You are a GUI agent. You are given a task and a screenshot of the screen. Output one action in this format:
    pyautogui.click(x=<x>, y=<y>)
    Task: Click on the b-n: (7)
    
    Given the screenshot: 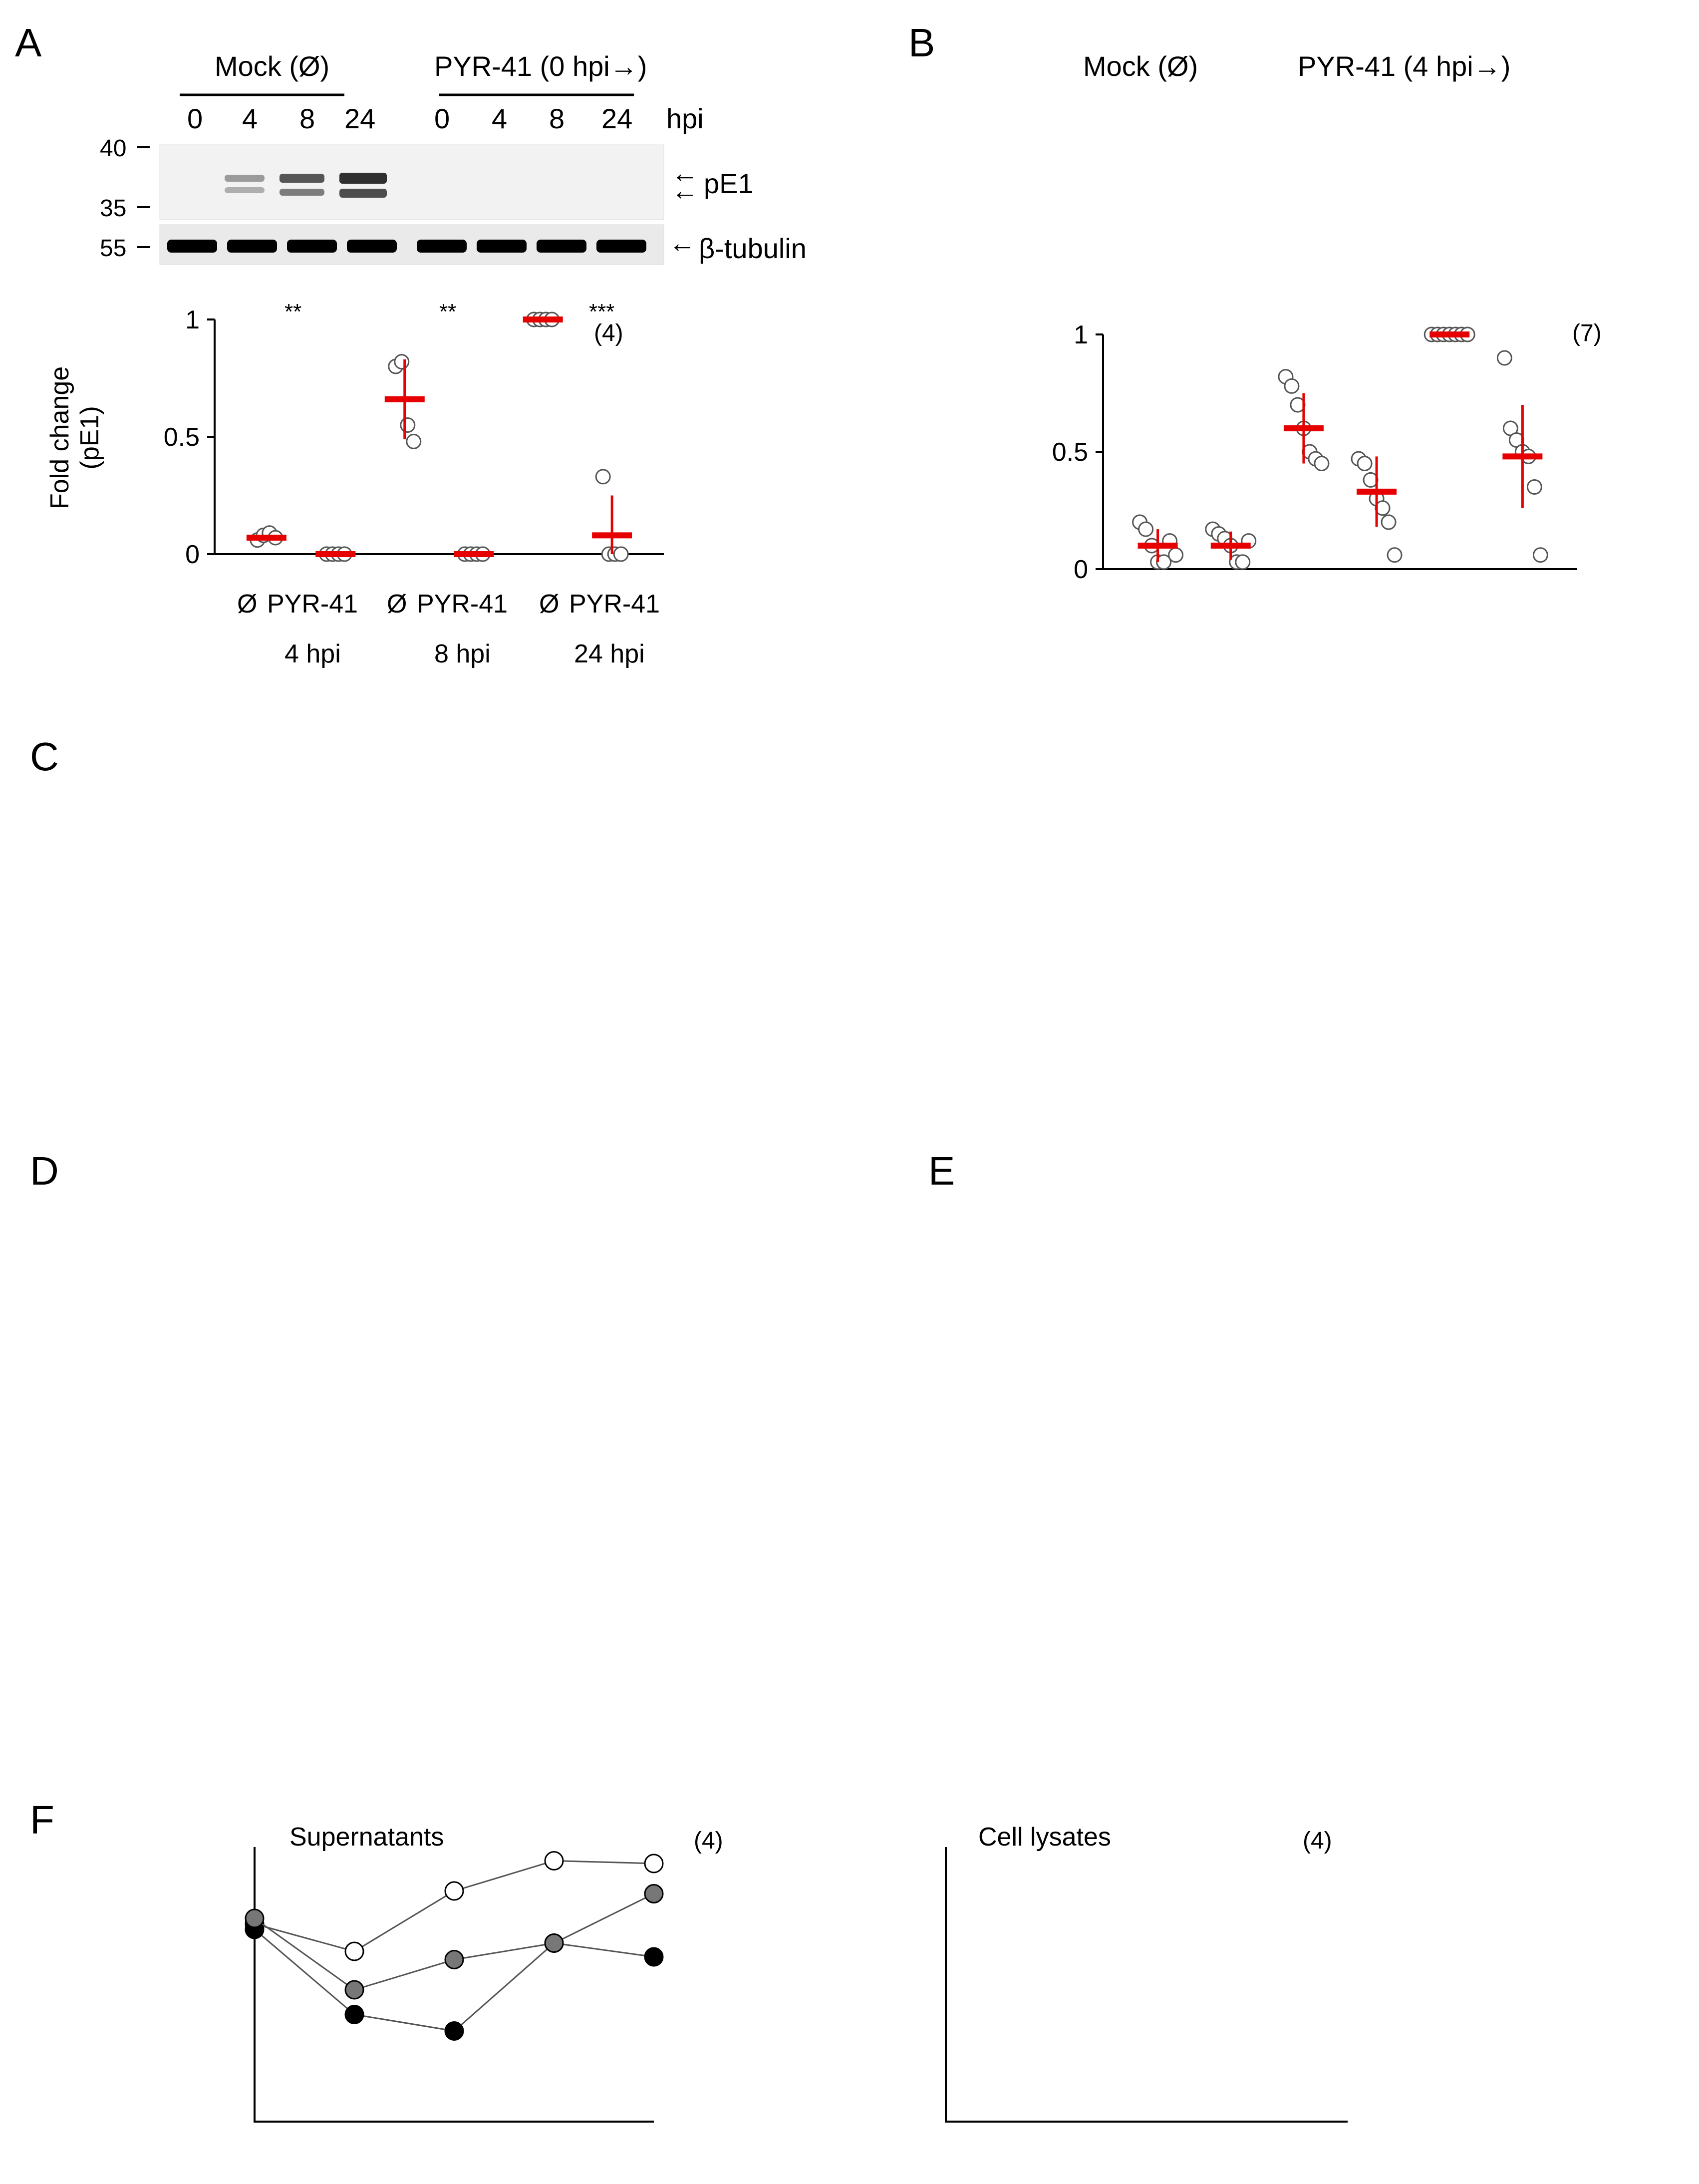 What is the action you would take?
    pyautogui.click(x=1587, y=333)
    